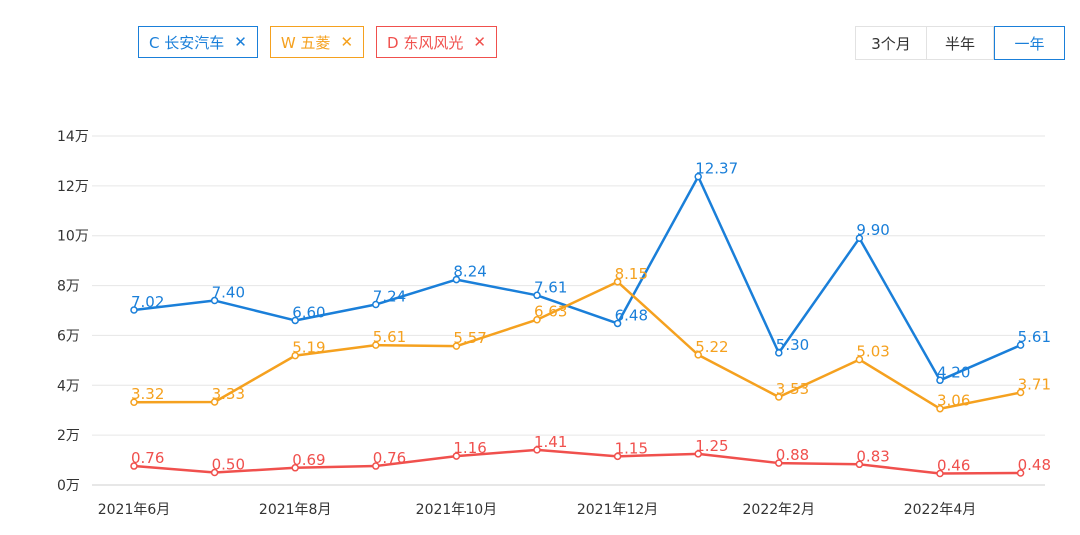 The image size is (1080, 535). Describe the element at coordinates (1034, 337) in the screenshot. I see `data-label: 5.61` at that location.